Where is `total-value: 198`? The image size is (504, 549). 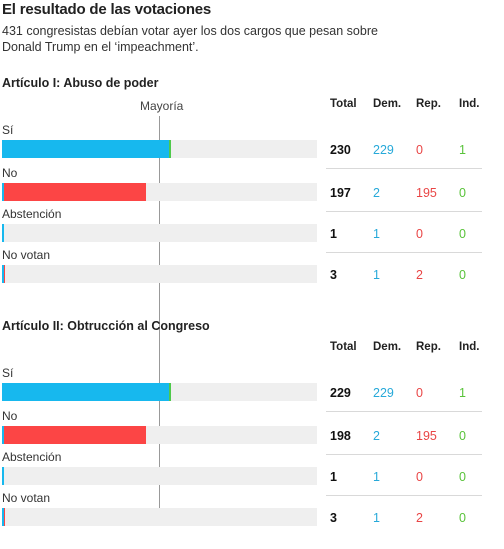 total-value: 198 is located at coordinates (340, 436).